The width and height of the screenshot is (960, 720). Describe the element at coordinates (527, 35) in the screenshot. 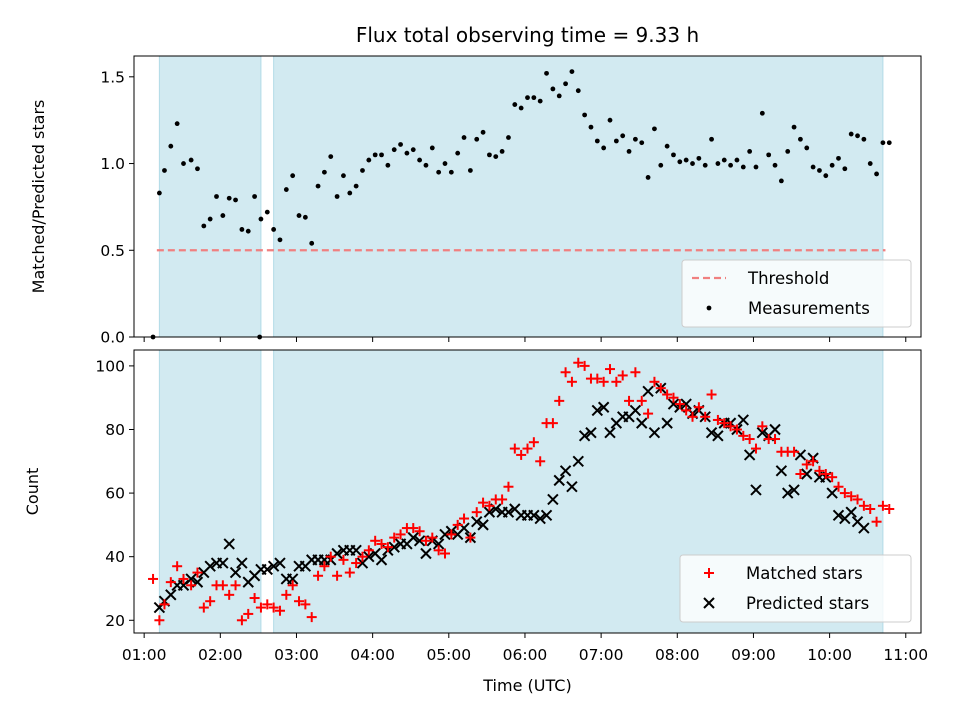

I see `chart-title: Flux total observing time = 9.33 h` at that location.